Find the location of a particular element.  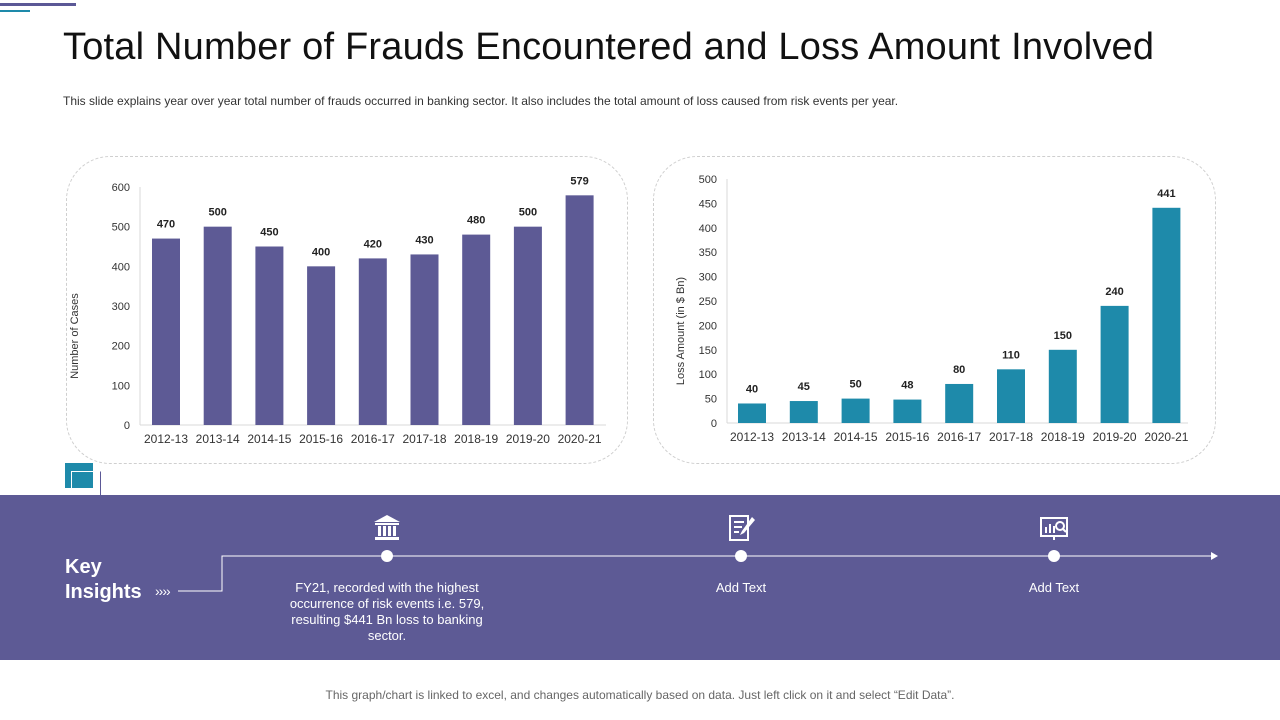

chart2-x-tick-label: 2019-20 is located at coordinates (1115, 437).